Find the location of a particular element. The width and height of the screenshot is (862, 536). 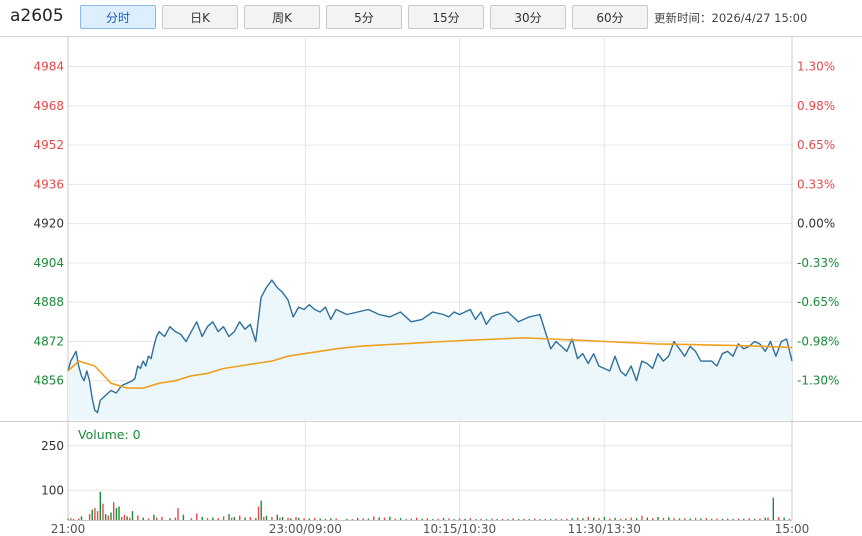

tab-6: 60分 is located at coordinates (610, 17).